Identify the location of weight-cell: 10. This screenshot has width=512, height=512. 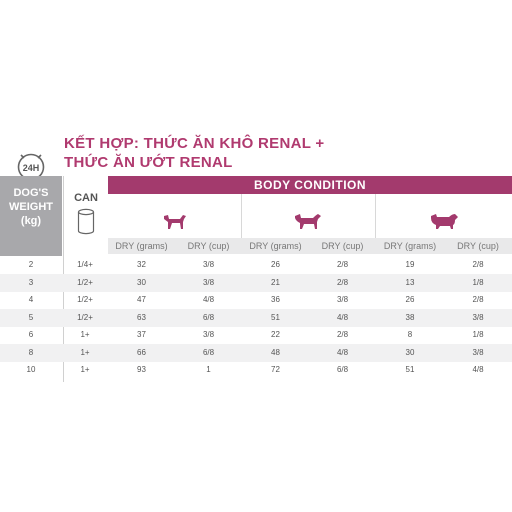
(31, 369).